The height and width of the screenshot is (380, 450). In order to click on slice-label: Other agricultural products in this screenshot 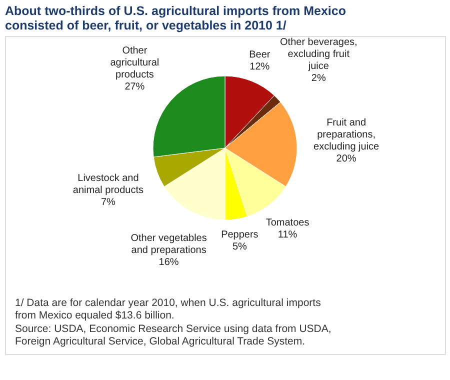, I will do `click(135, 62)`.